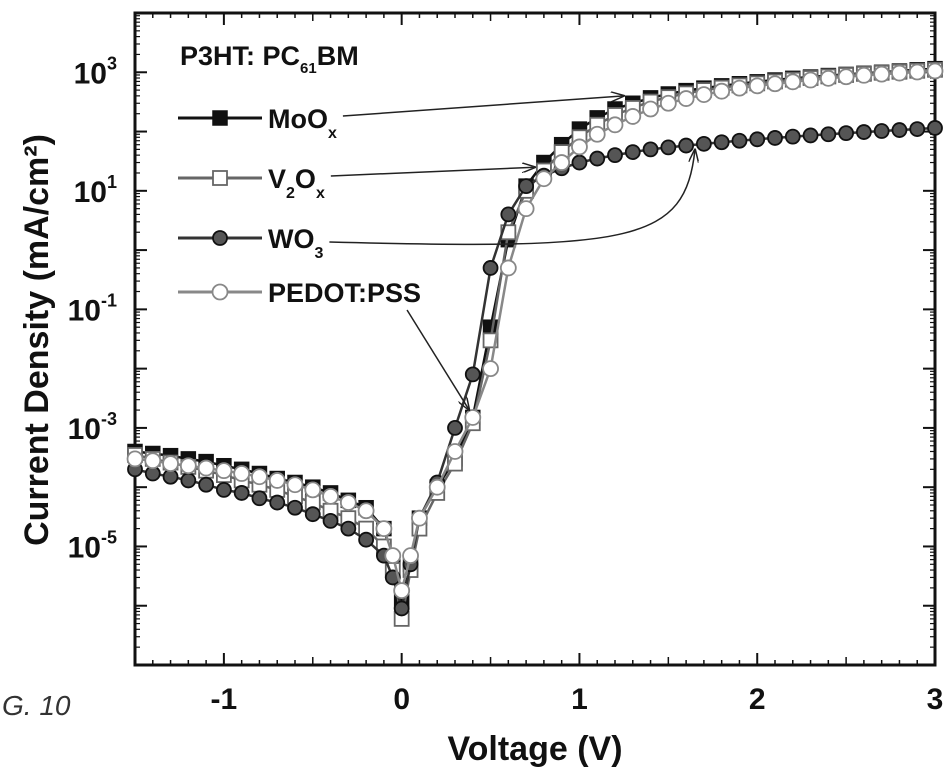 The width and height of the screenshot is (944, 775). What do you see at coordinates (92, 427) in the screenshot?
I see `y-tick-label: 10⁻³` at bounding box center [92, 427].